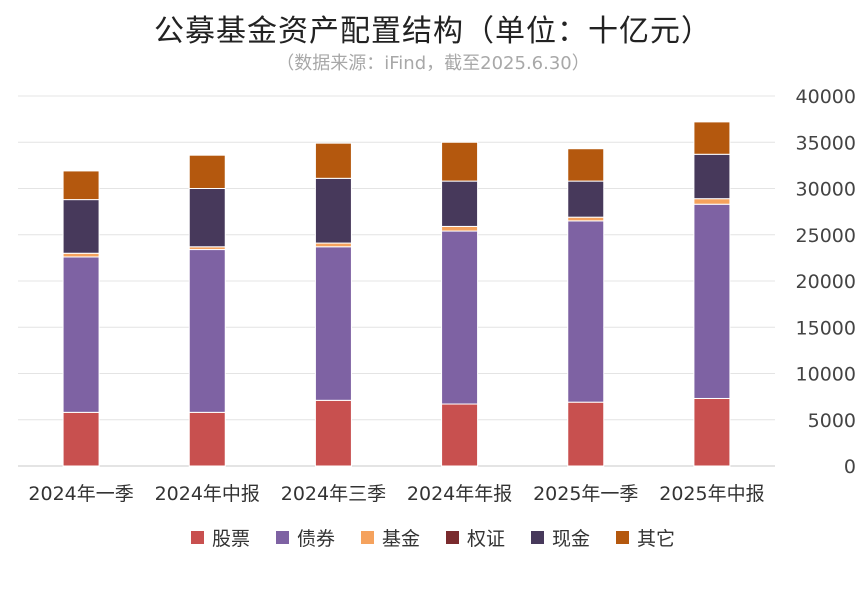  I want to click on chart-legend: 股票 债券 基金 权证 现金 其它, so click(433, 537).